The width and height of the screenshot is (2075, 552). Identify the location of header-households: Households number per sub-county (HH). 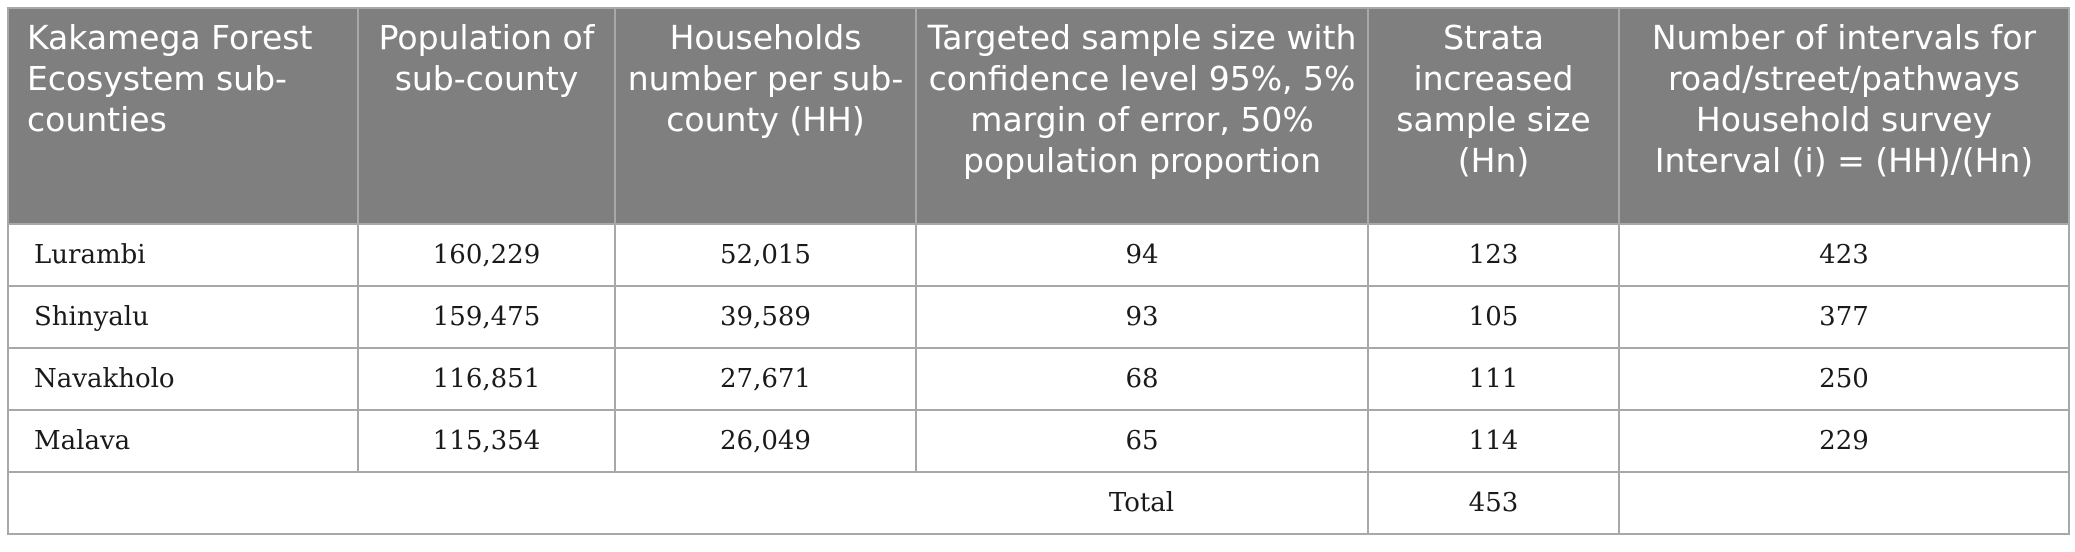
(765, 116).